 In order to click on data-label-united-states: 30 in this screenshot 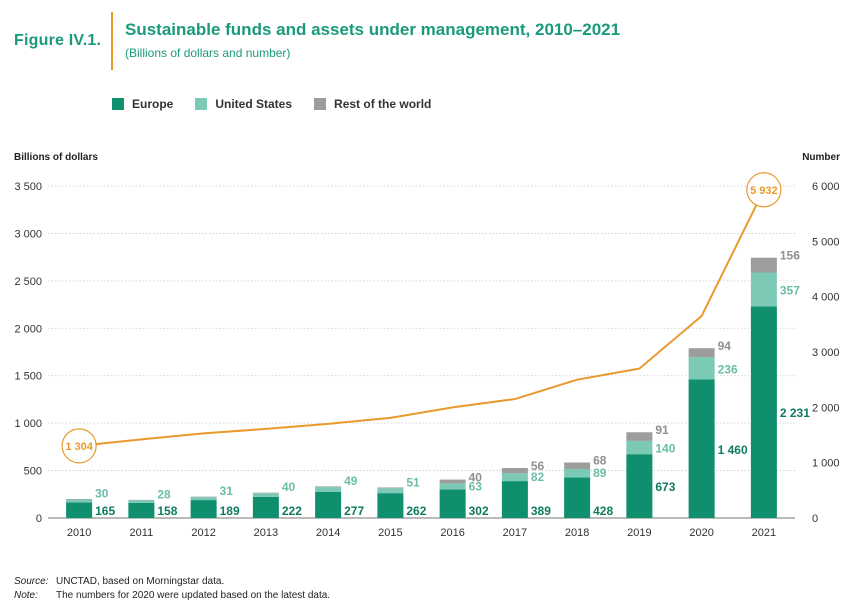, I will do `click(102, 494)`.